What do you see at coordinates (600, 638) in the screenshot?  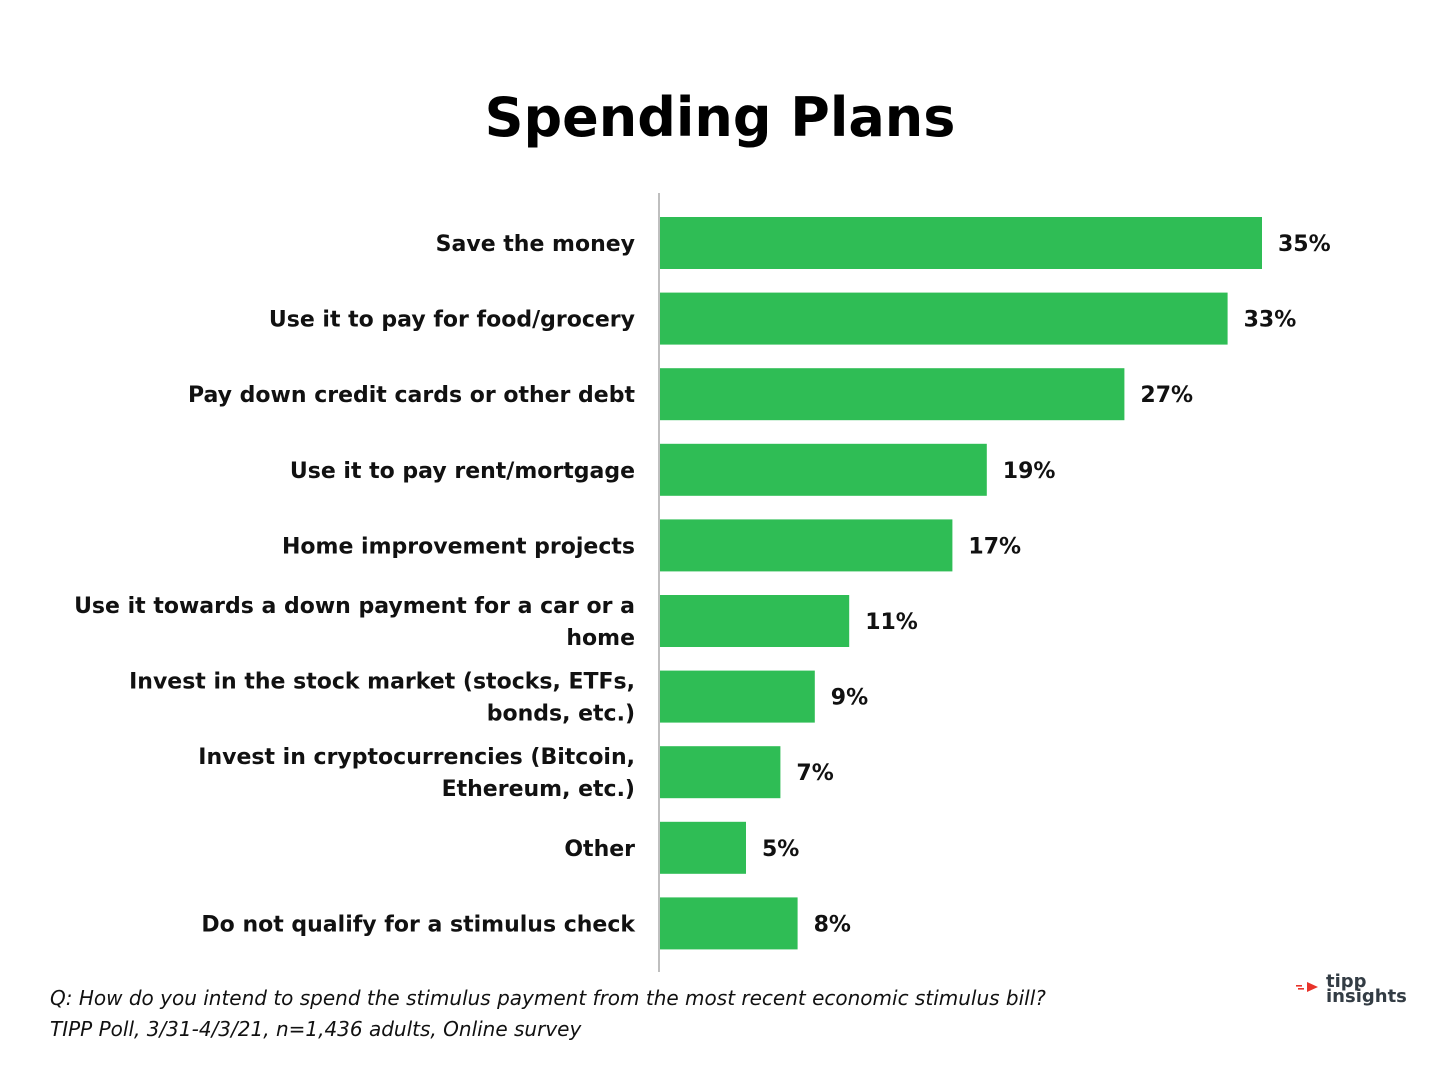 I see `category-label: home` at bounding box center [600, 638].